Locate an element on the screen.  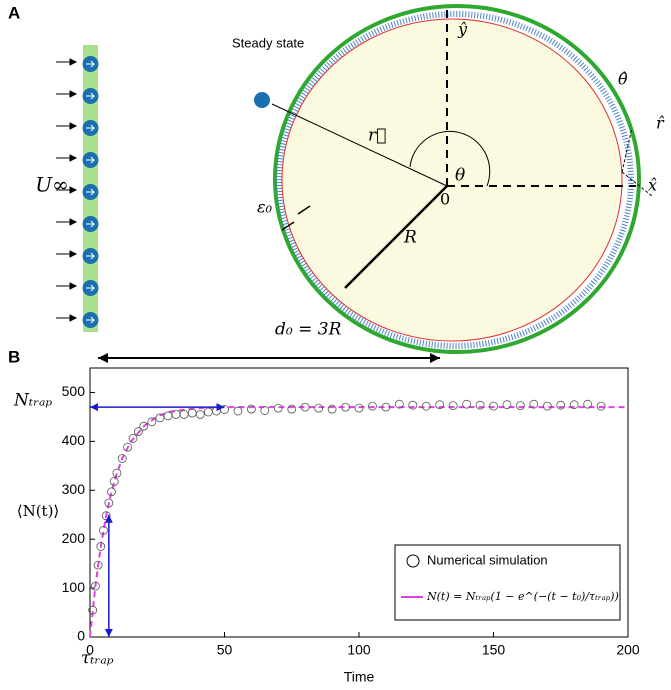
flow-particles is located at coordinates (77, 192).